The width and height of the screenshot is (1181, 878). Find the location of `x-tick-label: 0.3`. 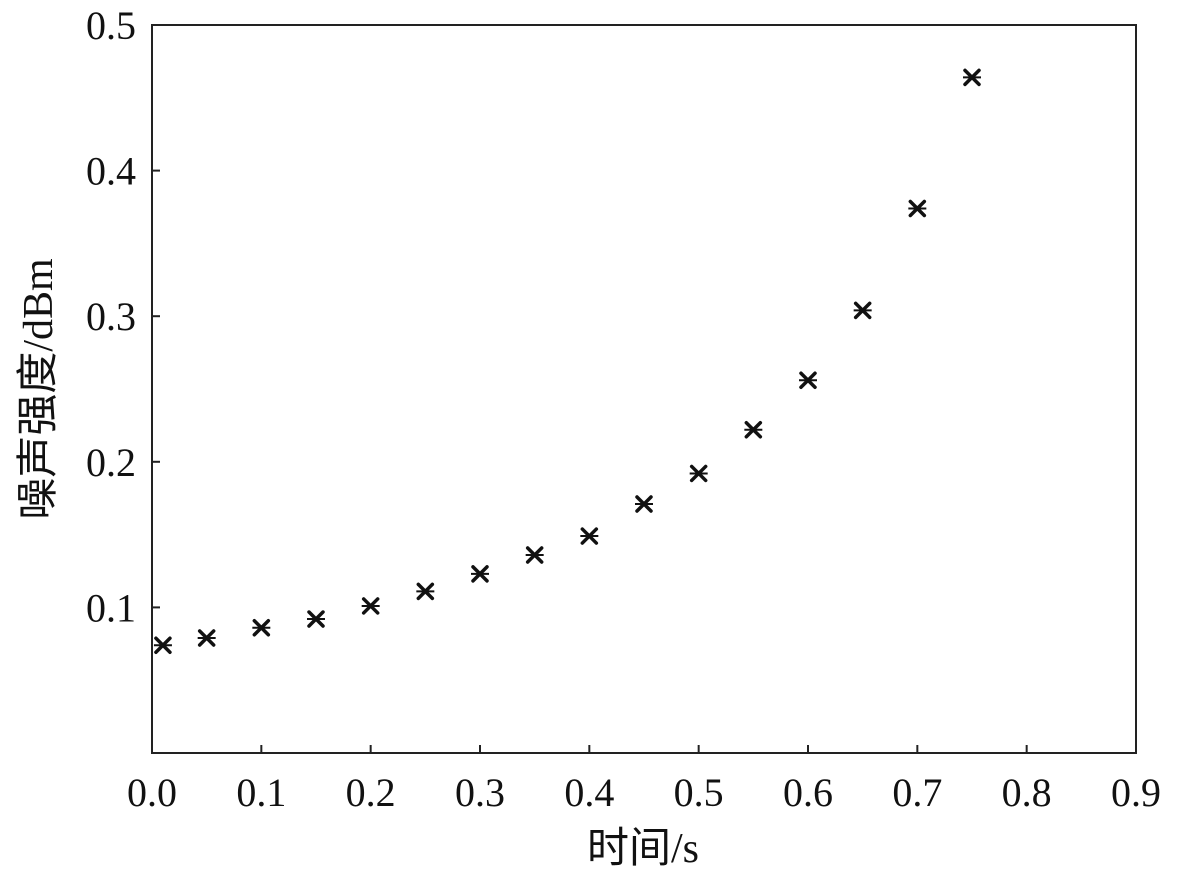

x-tick-label: 0.3 is located at coordinates (480, 792).